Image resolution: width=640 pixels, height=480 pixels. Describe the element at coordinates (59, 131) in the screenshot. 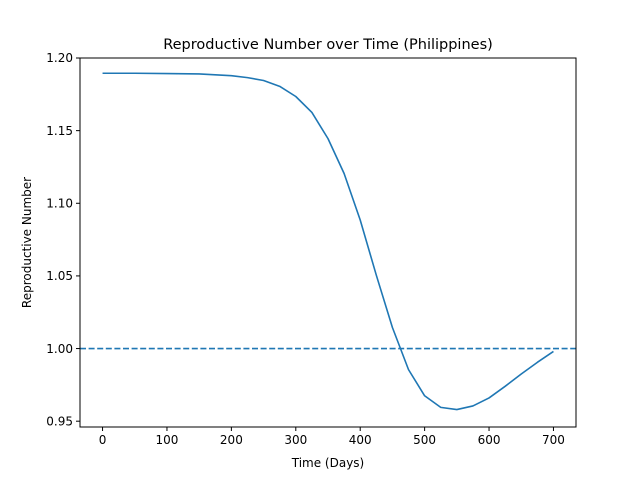

I see `y-tick-label: 1.15` at that location.